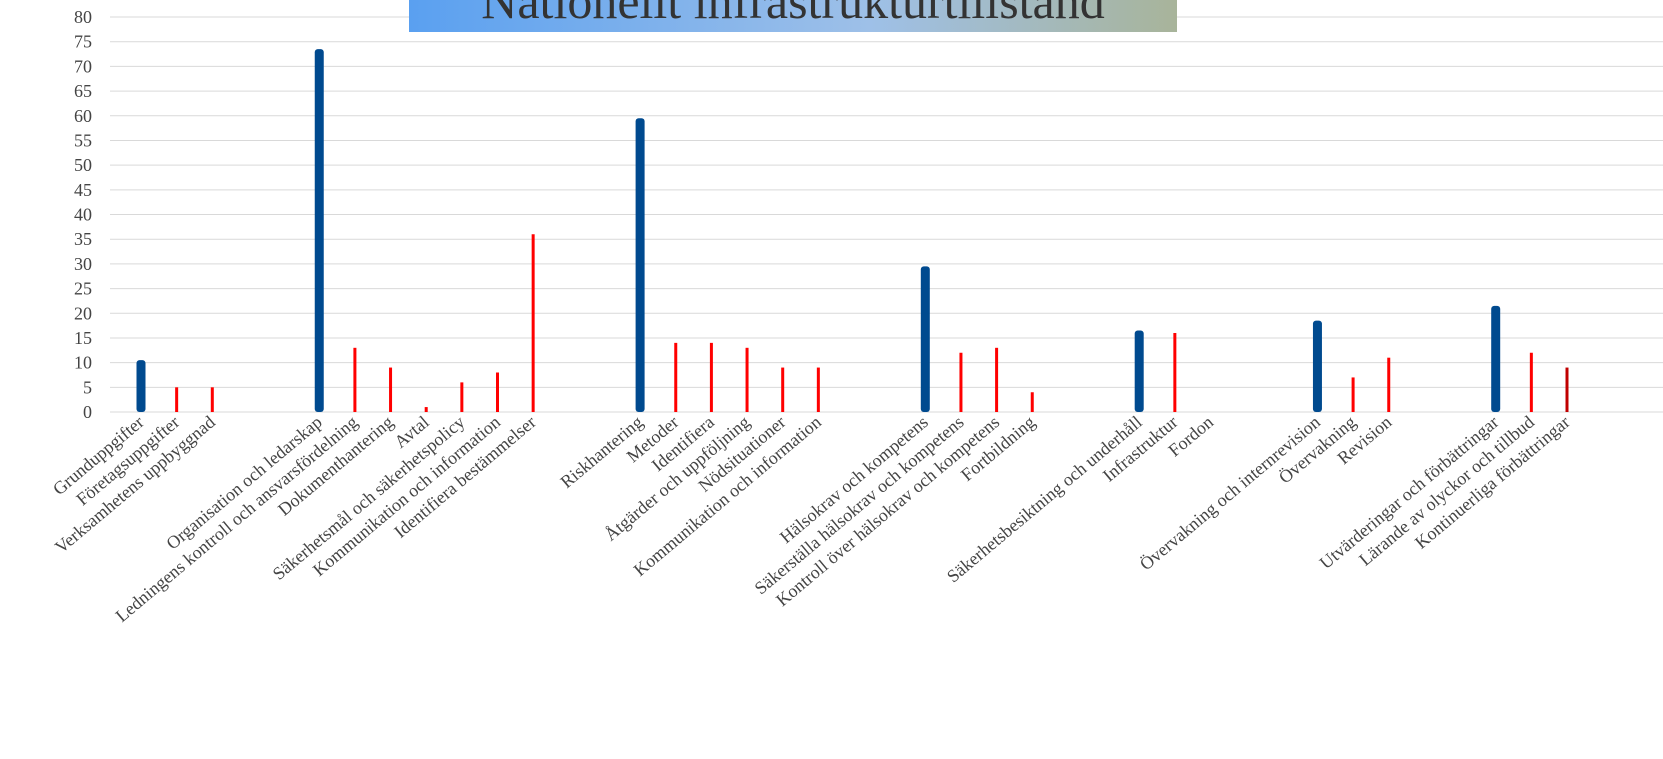 This screenshot has height=759, width=1663. What do you see at coordinates (83, 140) in the screenshot?
I see `y-tick-label: 55` at bounding box center [83, 140].